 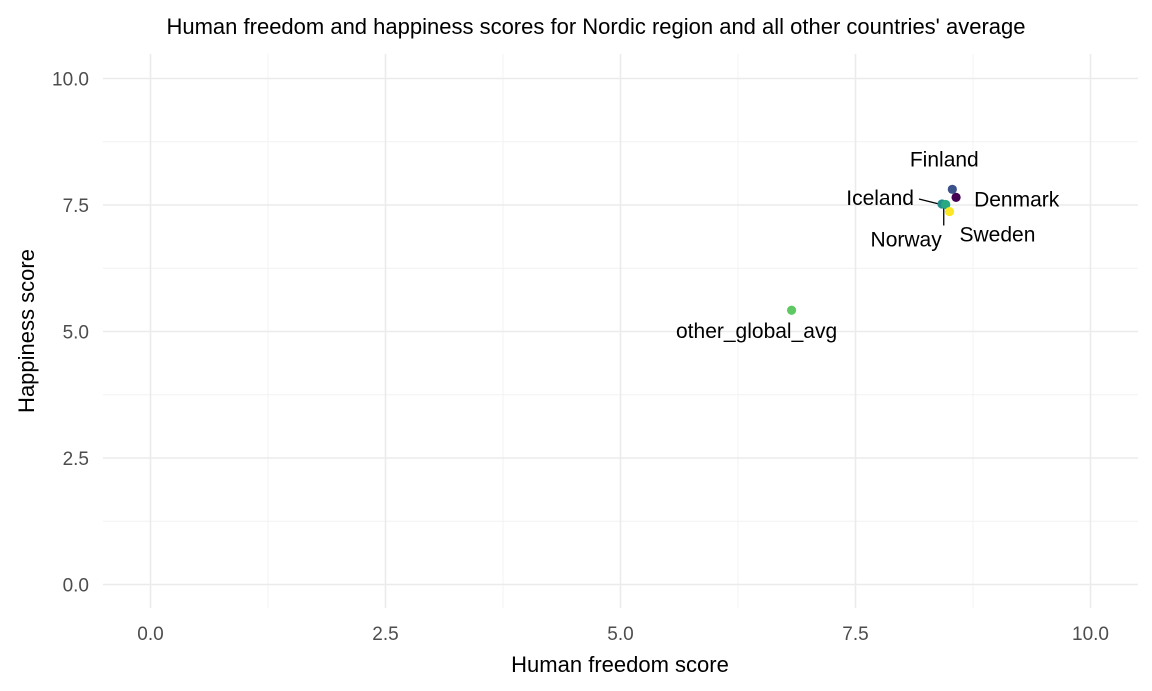 What do you see at coordinates (1017, 199) in the screenshot?
I see `point-label: Denmark` at bounding box center [1017, 199].